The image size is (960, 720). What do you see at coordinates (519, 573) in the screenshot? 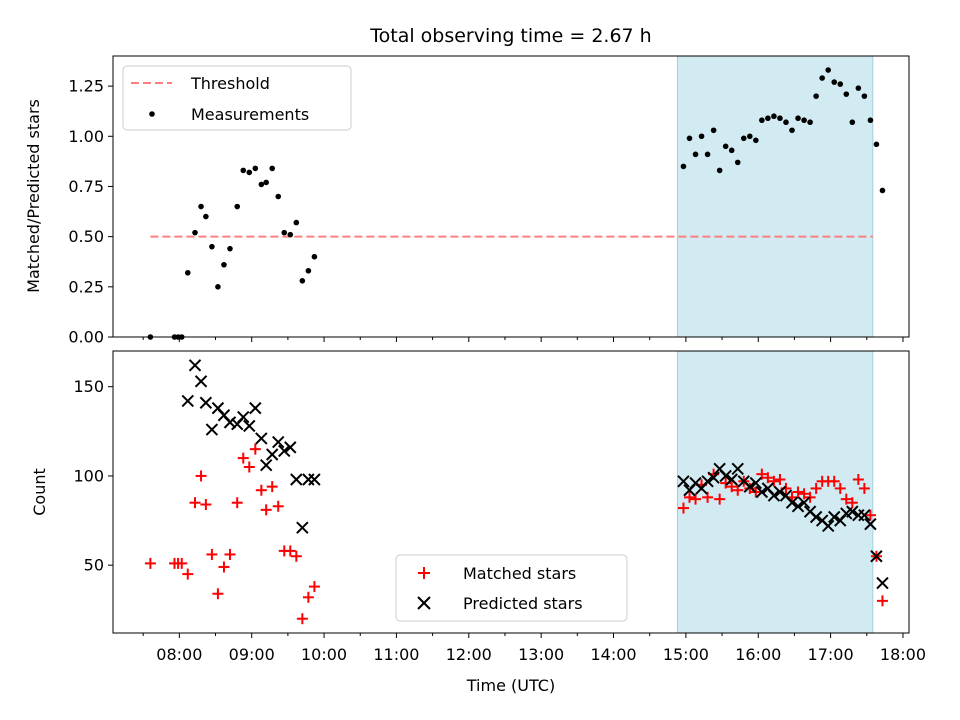
I see `legend-matched-label: Matched stars` at bounding box center [519, 573].